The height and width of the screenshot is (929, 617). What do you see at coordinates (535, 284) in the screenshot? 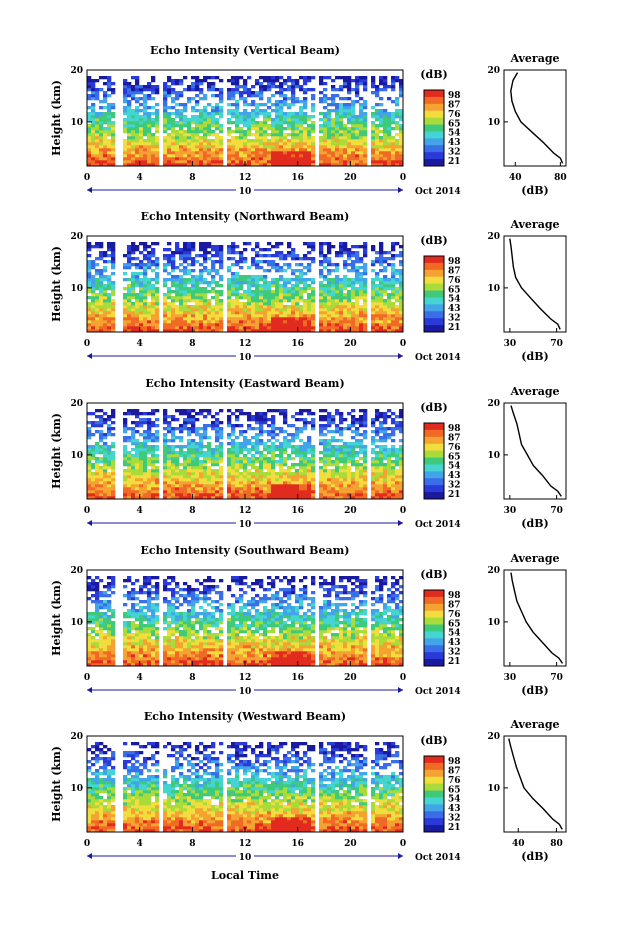
I see `average-frame` at bounding box center [535, 284].